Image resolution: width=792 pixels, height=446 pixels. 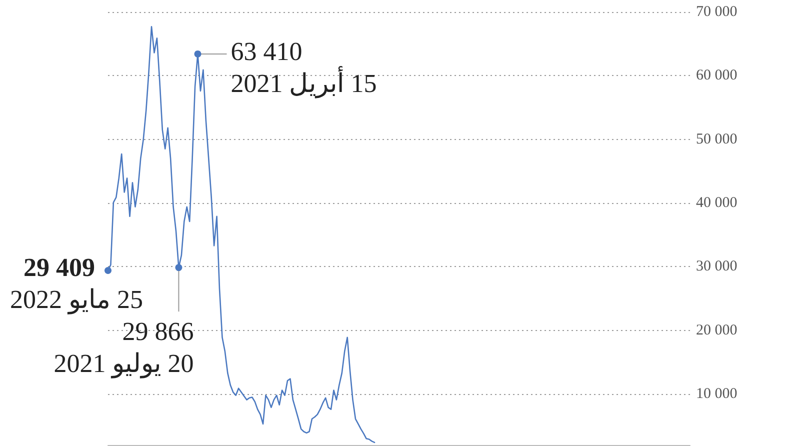 What do you see at coordinates (717, 330) in the screenshot?
I see `y-tick-label: 20 000` at bounding box center [717, 330].